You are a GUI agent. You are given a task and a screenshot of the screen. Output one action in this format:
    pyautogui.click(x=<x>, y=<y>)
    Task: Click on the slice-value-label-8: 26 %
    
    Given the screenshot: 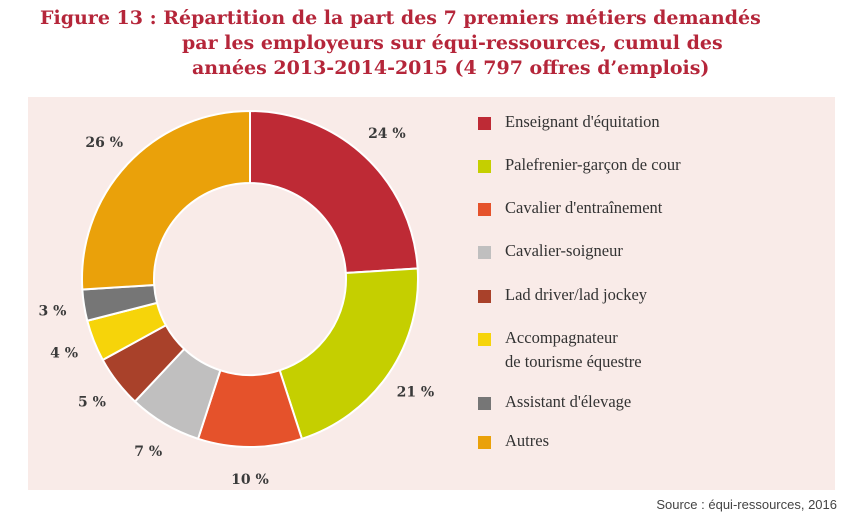 What is the action you would take?
    pyautogui.click(x=104, y=143)
    